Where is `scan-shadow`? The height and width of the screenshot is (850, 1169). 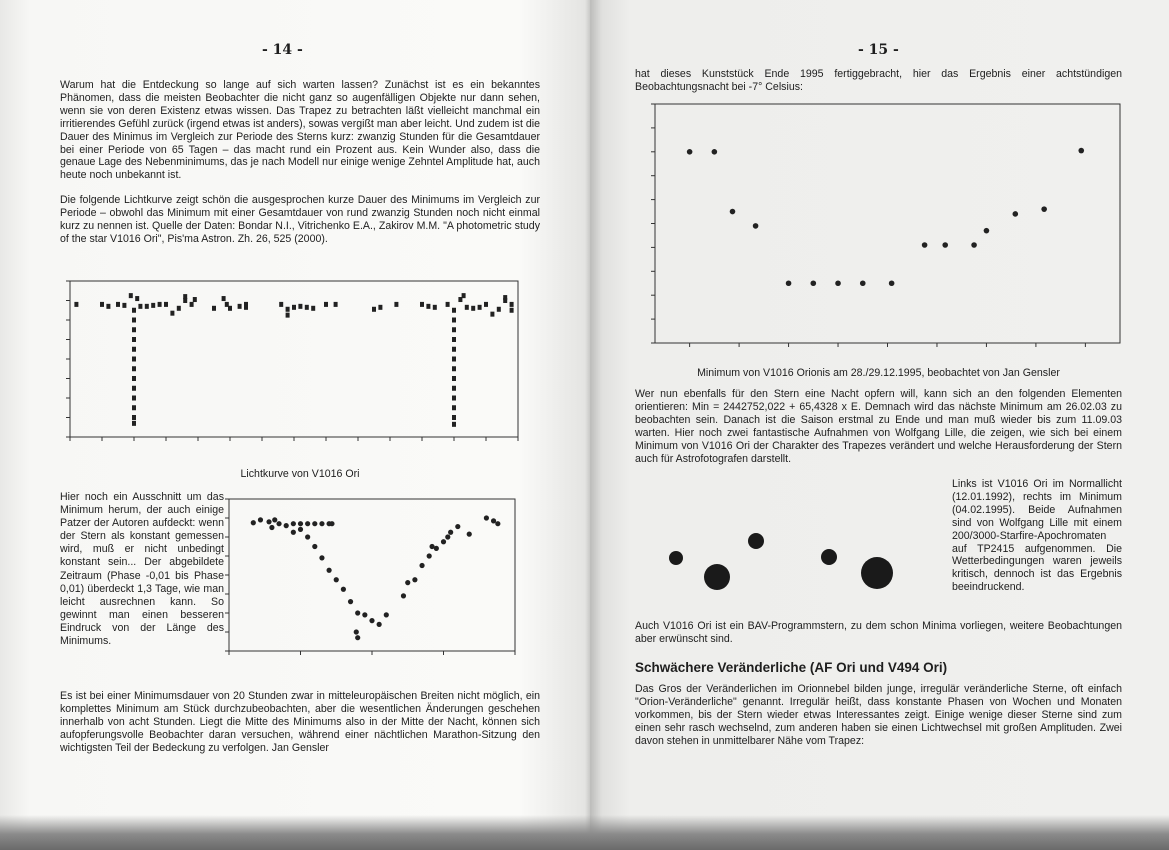
scan-shadow is located at coordinates (584, 832).